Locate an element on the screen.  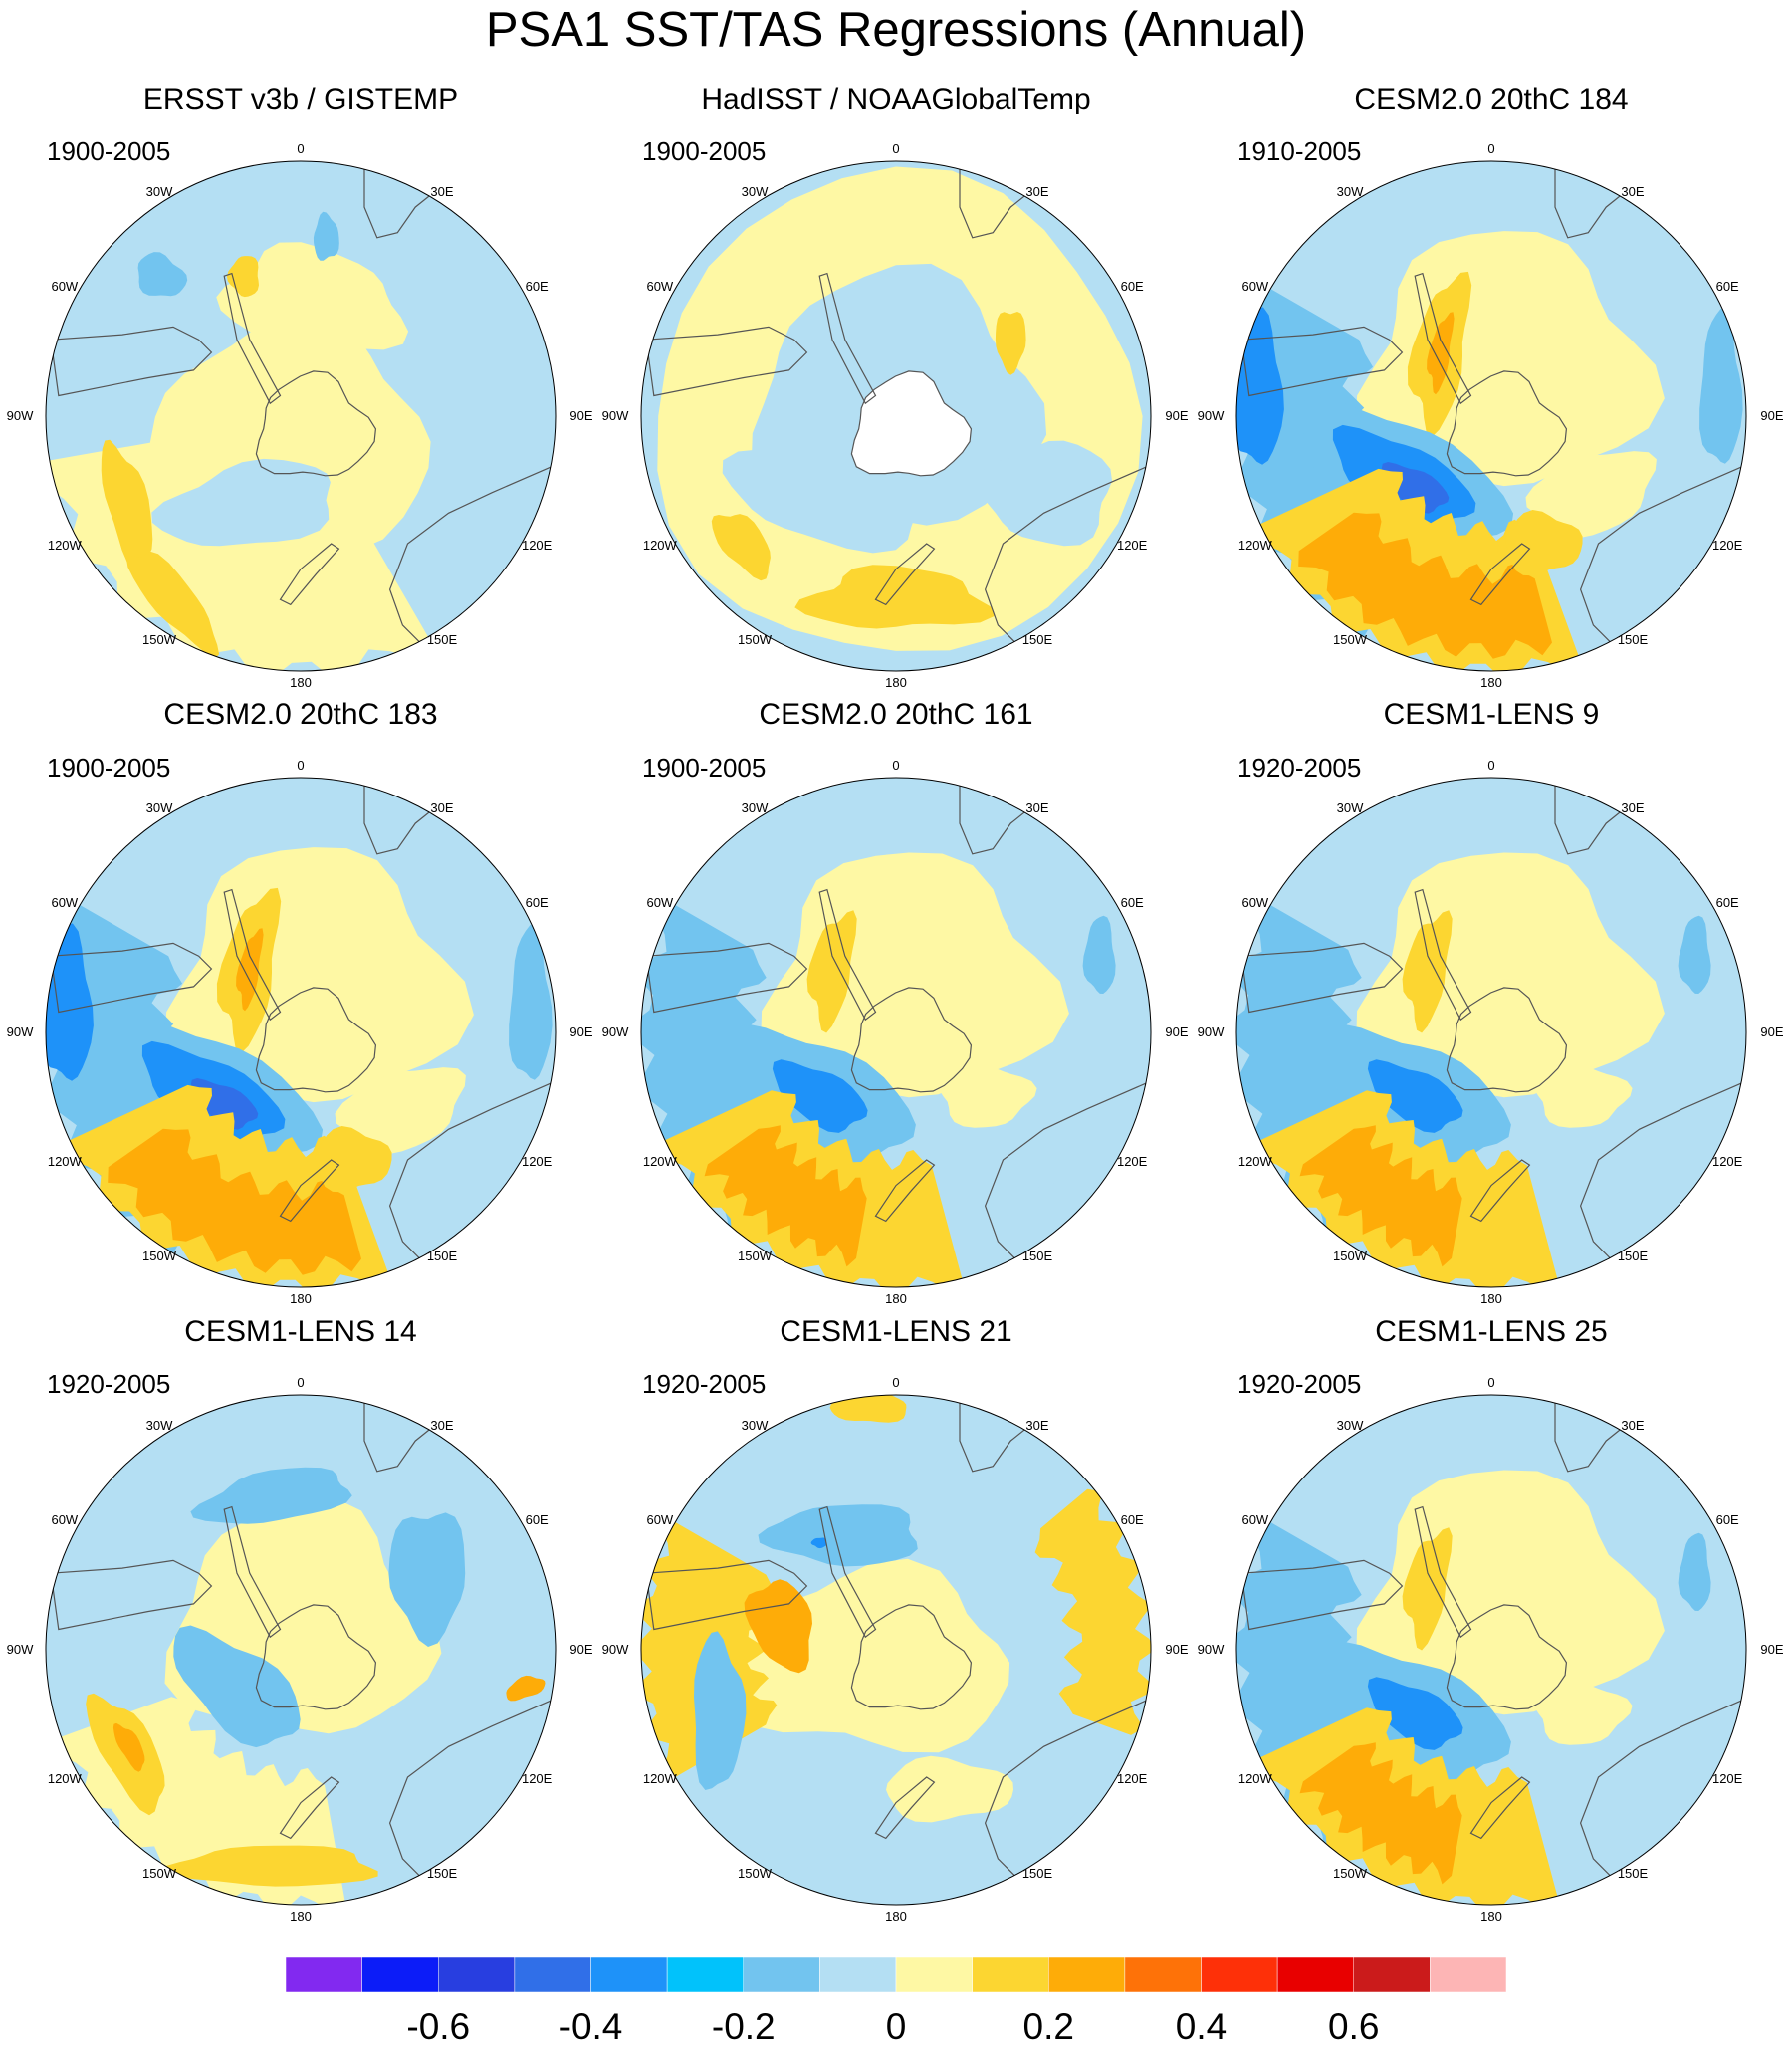
panel-period: 1910-2005 is located at coordinates (1300, 151).